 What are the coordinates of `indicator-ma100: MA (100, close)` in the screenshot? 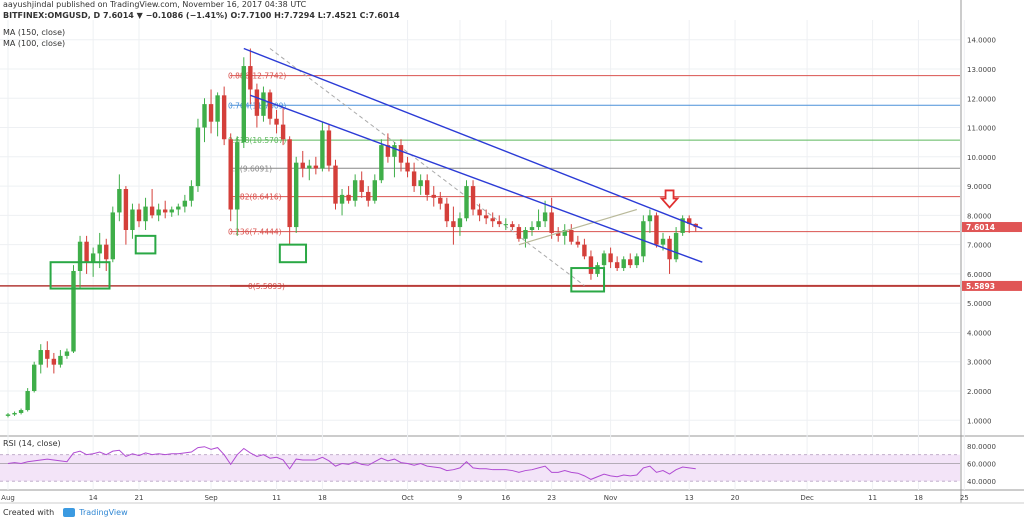 It's located at (34, 43).